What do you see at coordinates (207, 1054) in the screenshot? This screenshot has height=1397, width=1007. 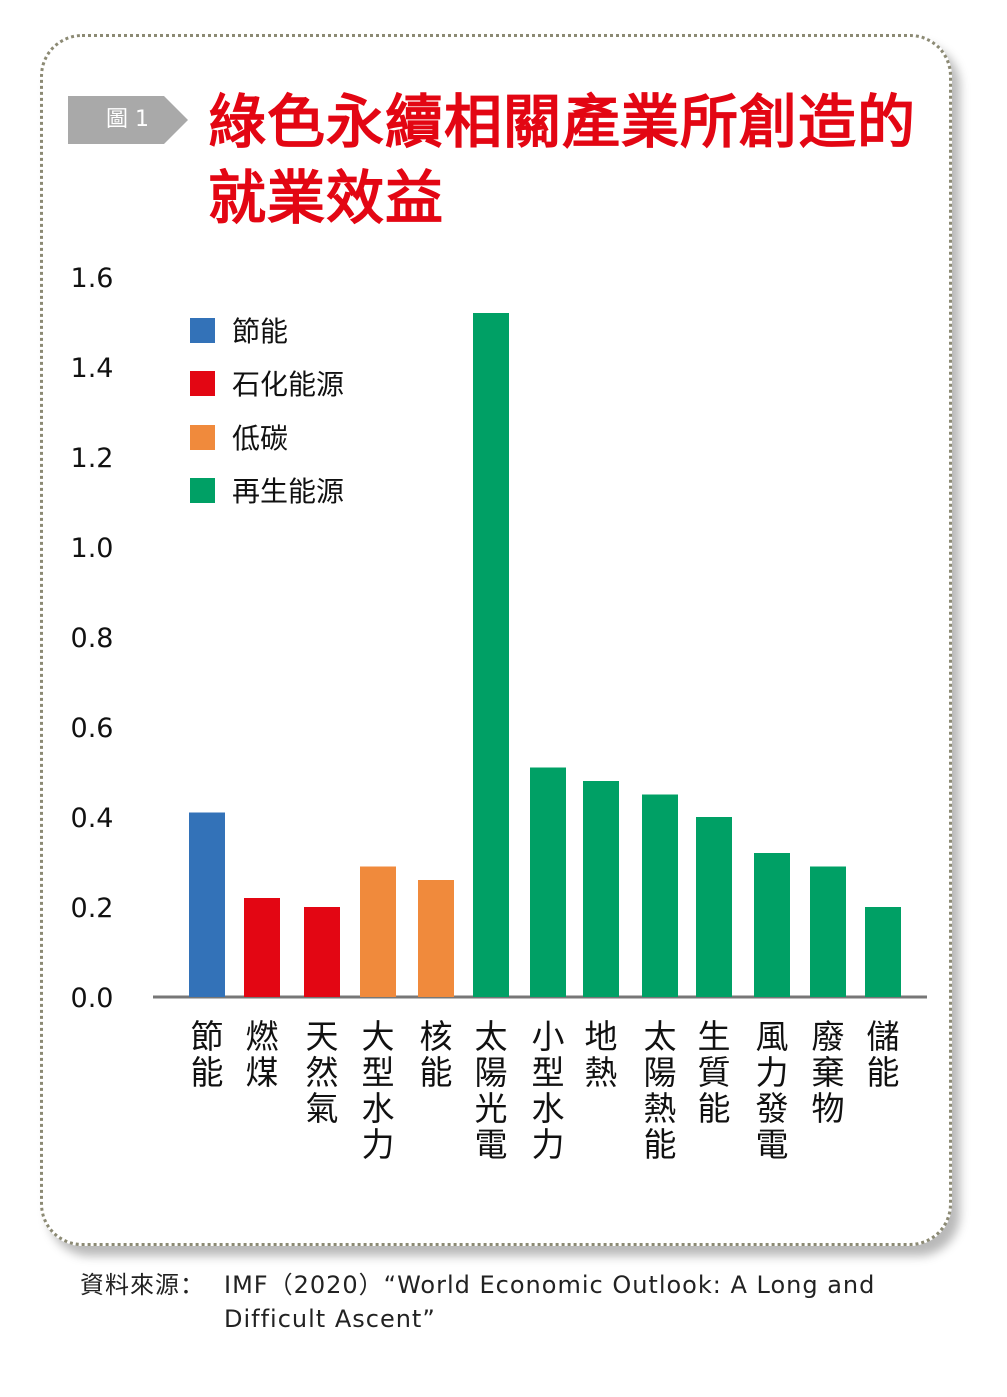 I see `x-tick-label: 節能` at bounding box center [207, 1054].